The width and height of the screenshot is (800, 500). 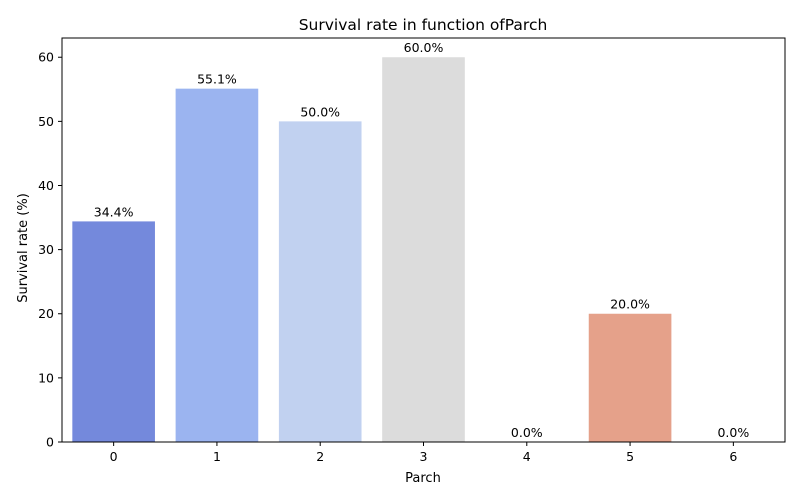 I want to click on y-tick-label: 60, so click(x=46, y=57).